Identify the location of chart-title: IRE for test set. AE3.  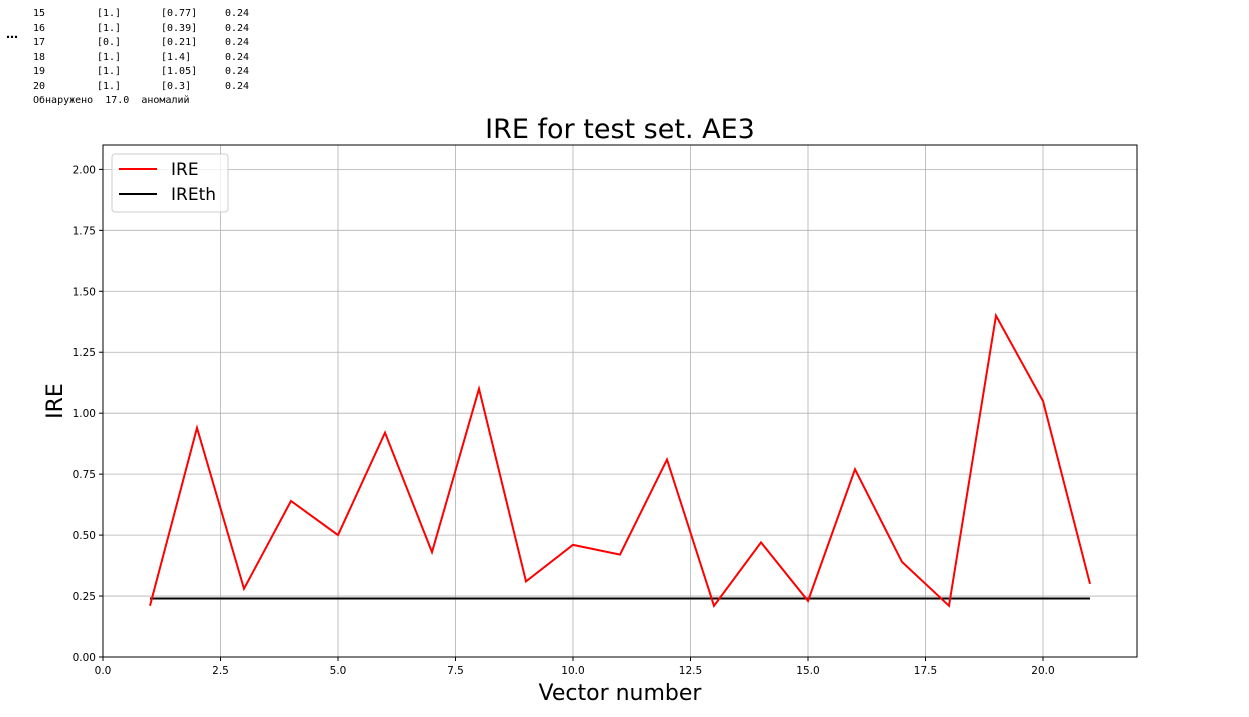
(620, 129).